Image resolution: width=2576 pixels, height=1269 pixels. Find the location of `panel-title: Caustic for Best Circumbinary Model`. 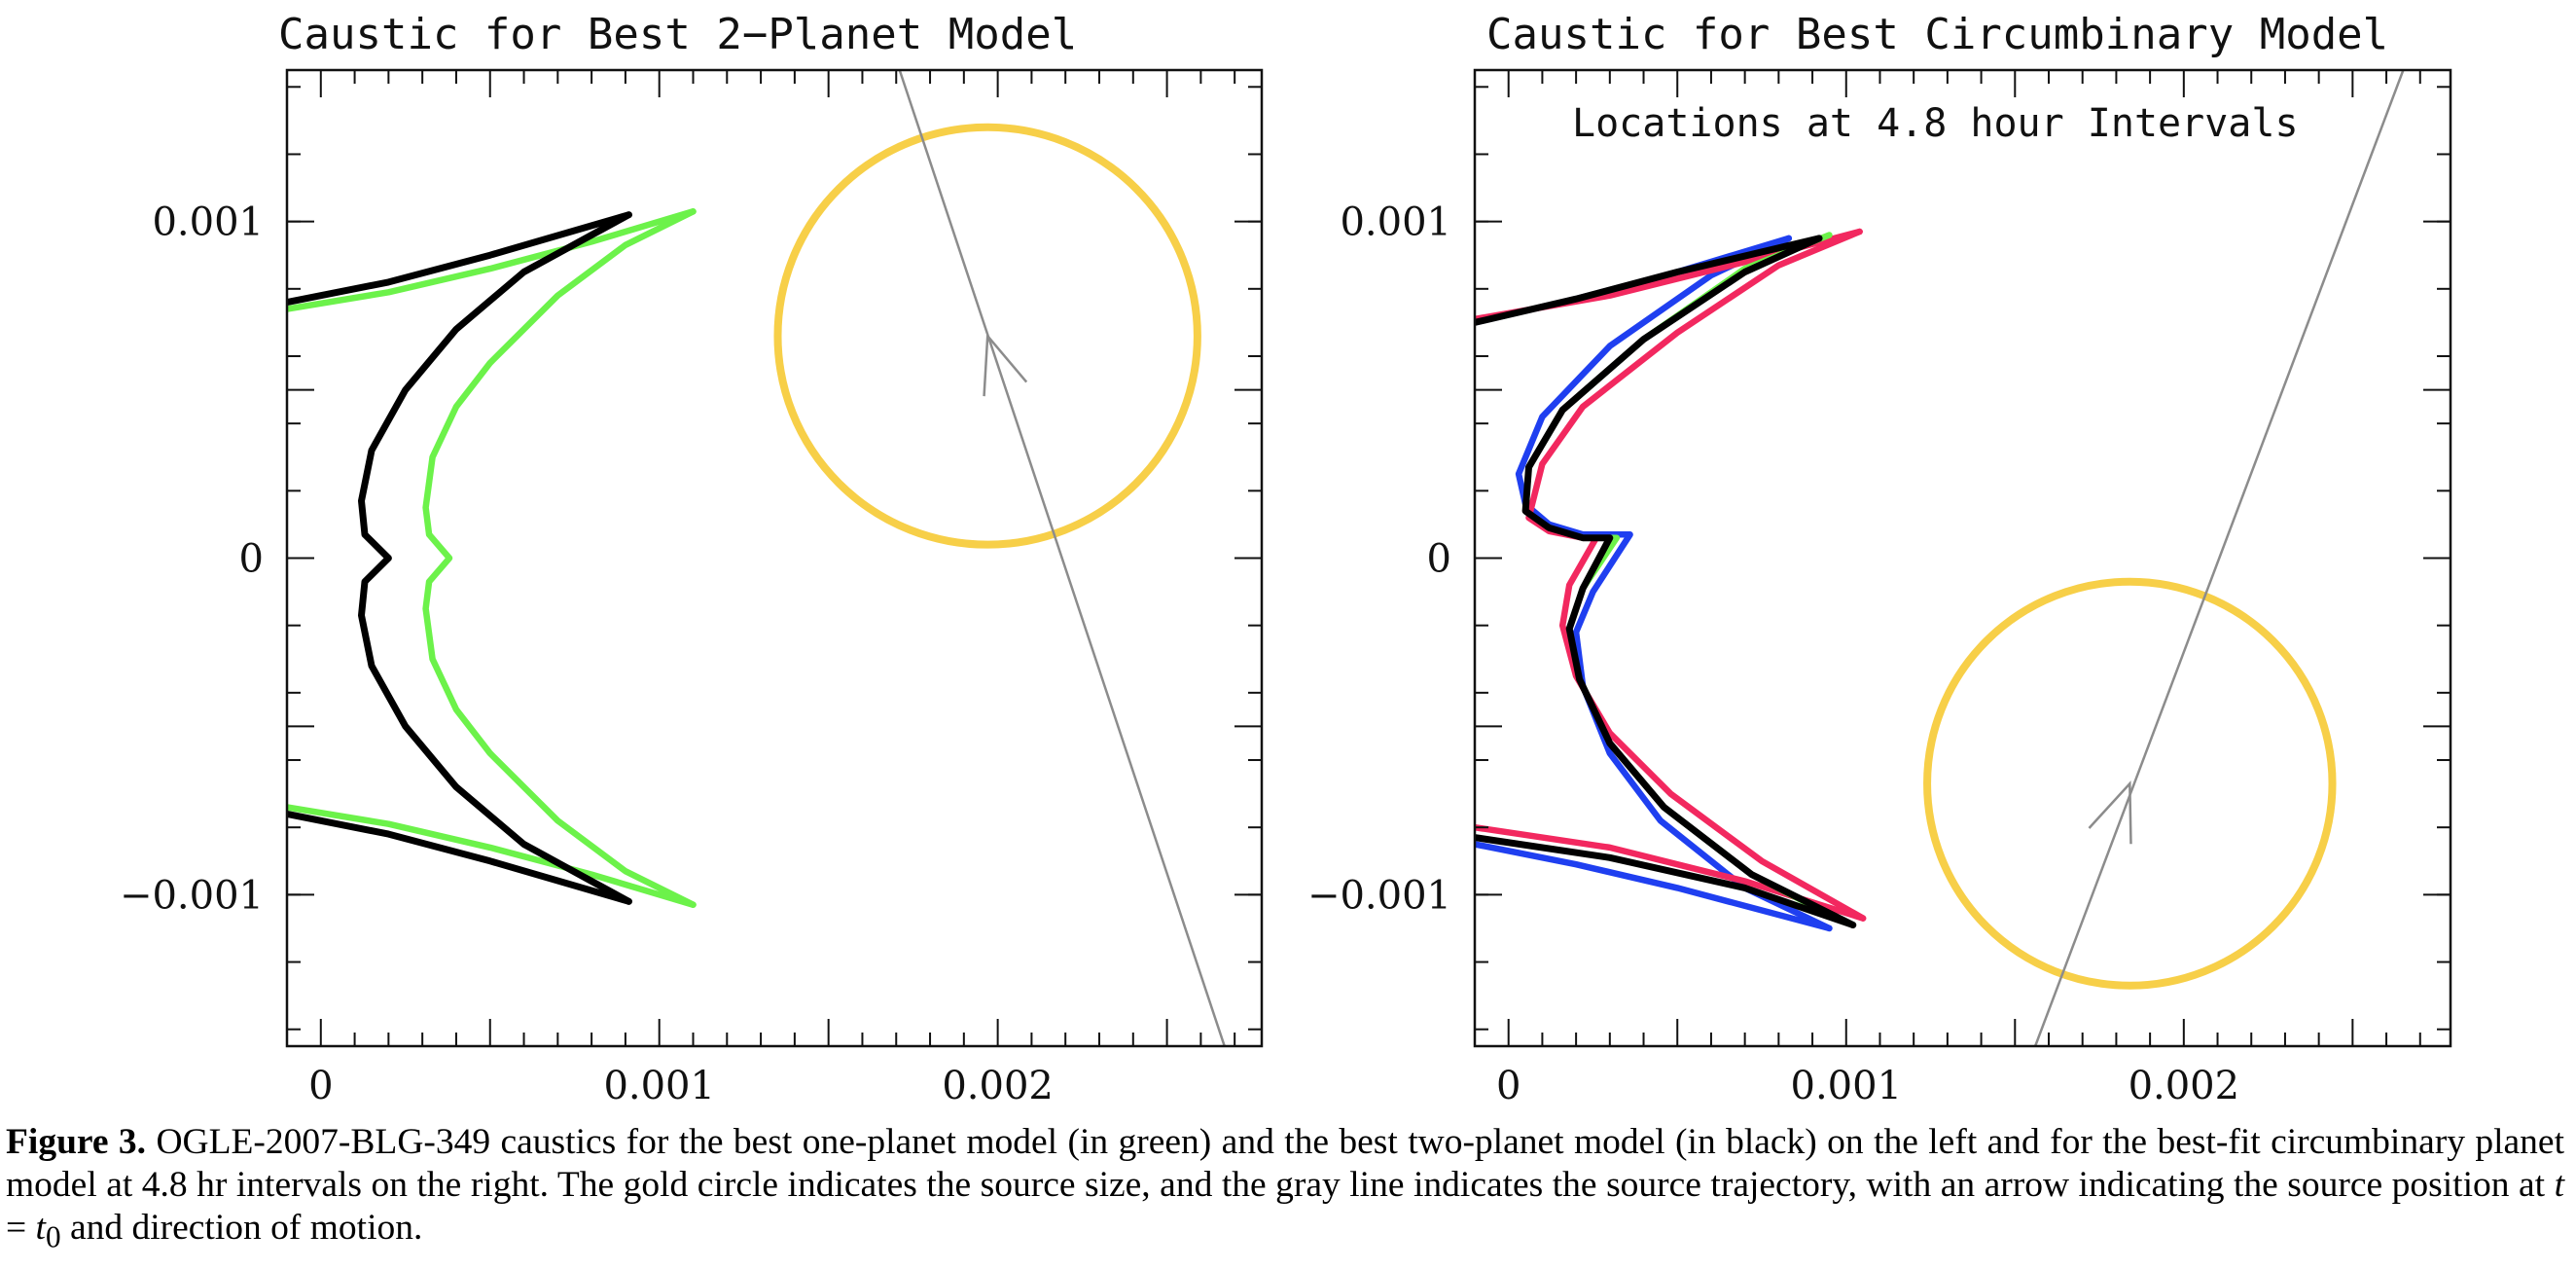

panel-title: Caustic for Best Circumbinary Model is located at coordinates (1937, 34).